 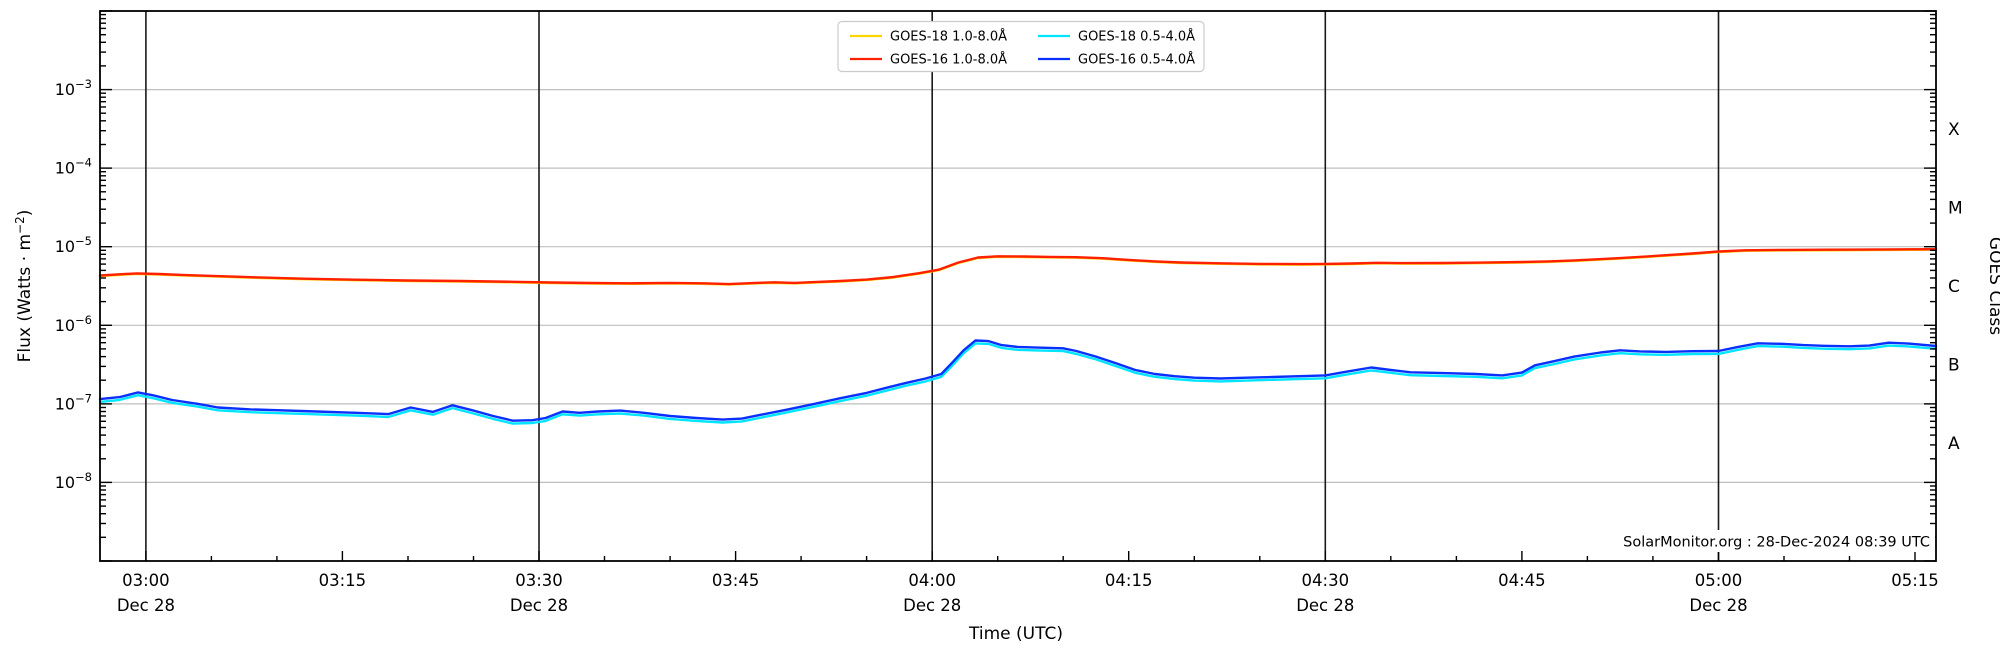 I want to click on y-tick-label: 10⁻⁴, so click(x=73, y=167).